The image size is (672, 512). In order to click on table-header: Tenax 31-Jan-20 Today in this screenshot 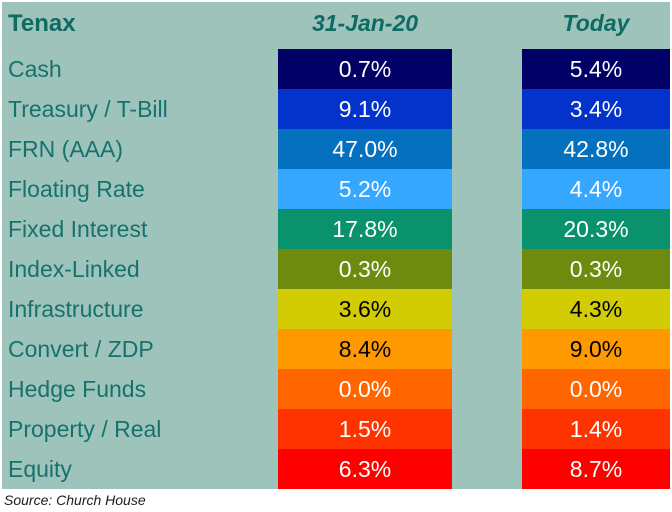, I will do `click(336, 25)`.